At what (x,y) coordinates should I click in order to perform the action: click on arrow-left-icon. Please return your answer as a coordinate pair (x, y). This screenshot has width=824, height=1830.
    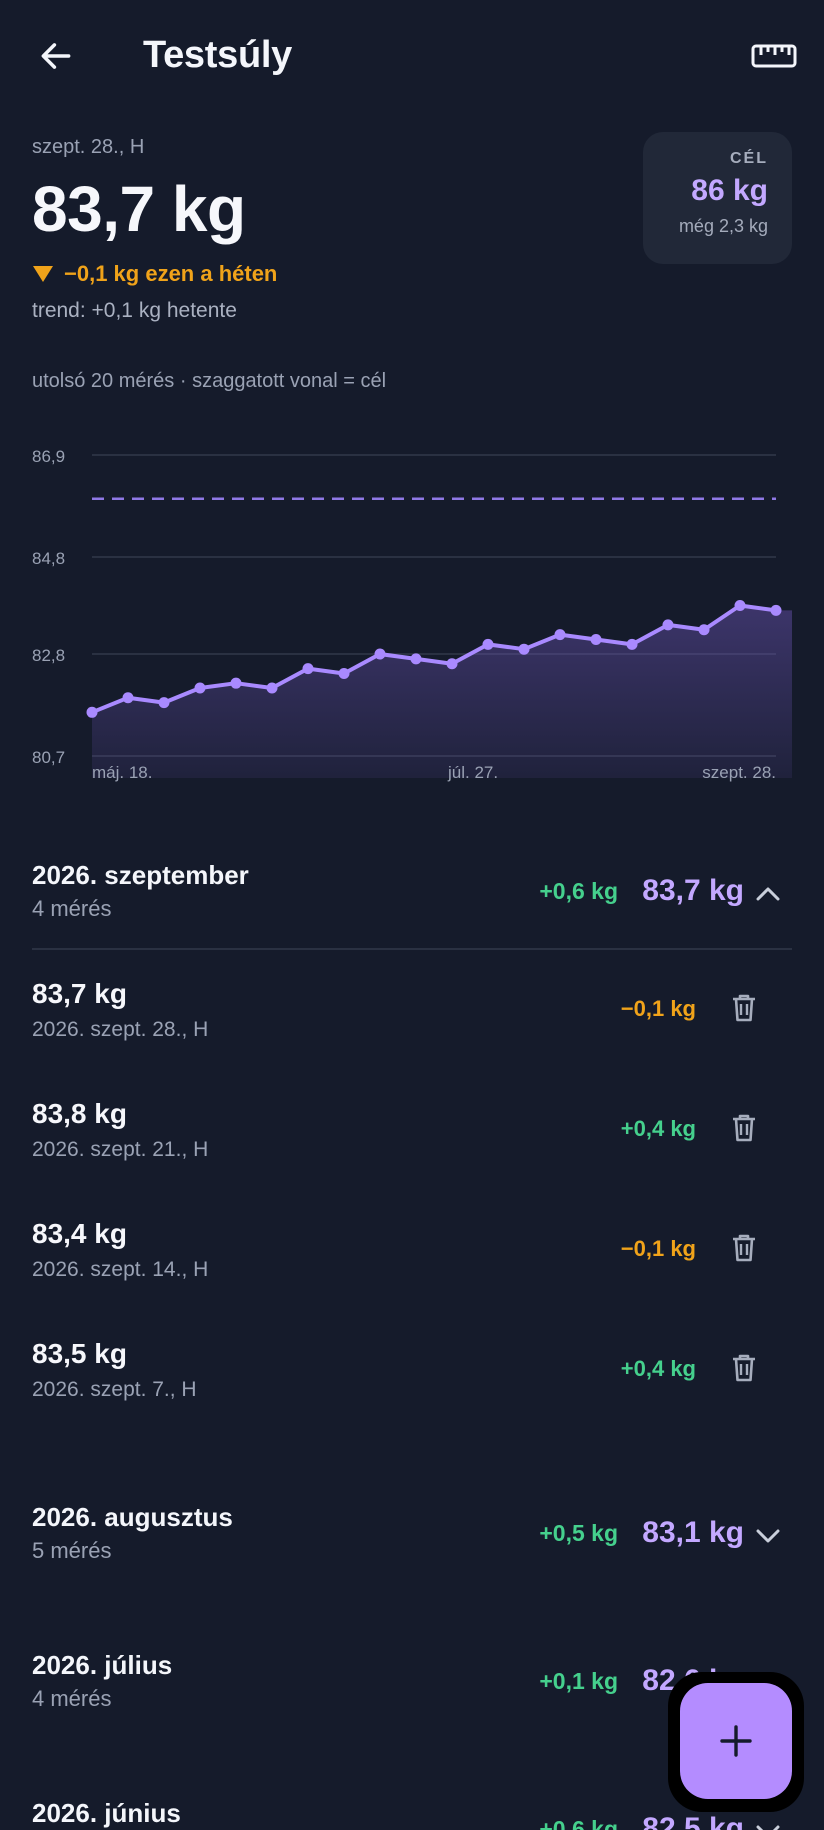
    Looking at the image, I should click on (56, 56).